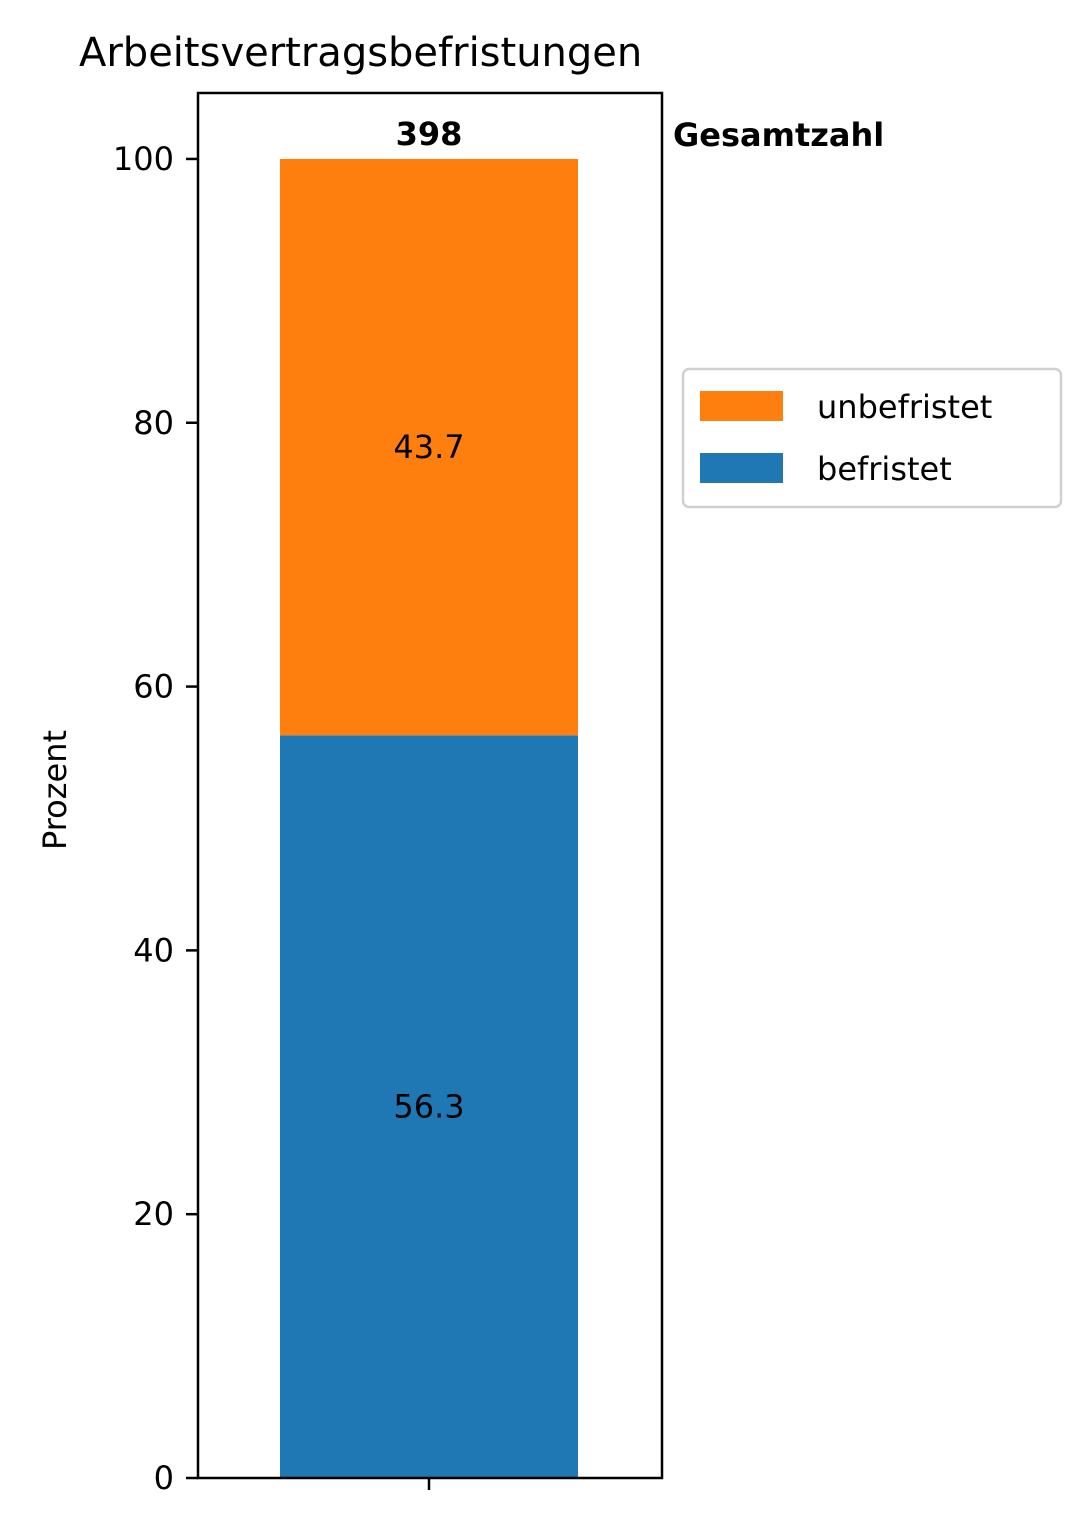 Image resolution: width=1091 pixels, height=1534 pixels. What do you see at coordinates (153, 687) in the screenshot?
I see `y-tick-label-60: 60` at bounding box center [153, 687].